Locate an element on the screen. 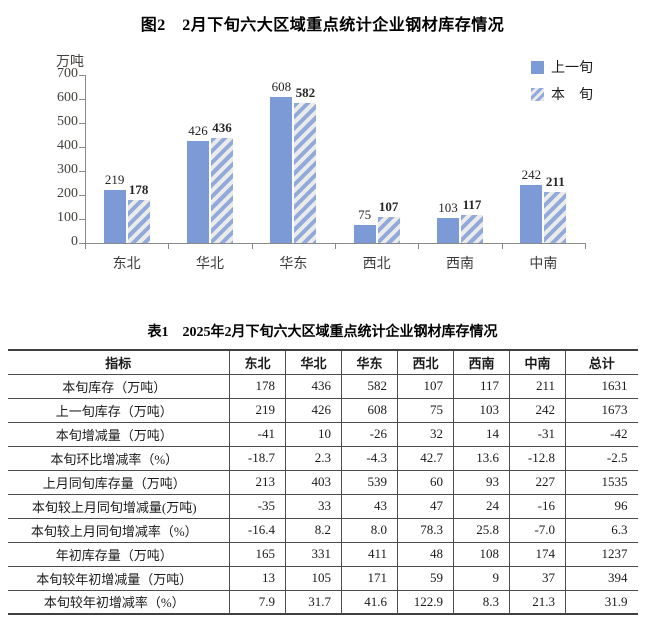  category-label: 东北 is located at coordinates (126, 264).